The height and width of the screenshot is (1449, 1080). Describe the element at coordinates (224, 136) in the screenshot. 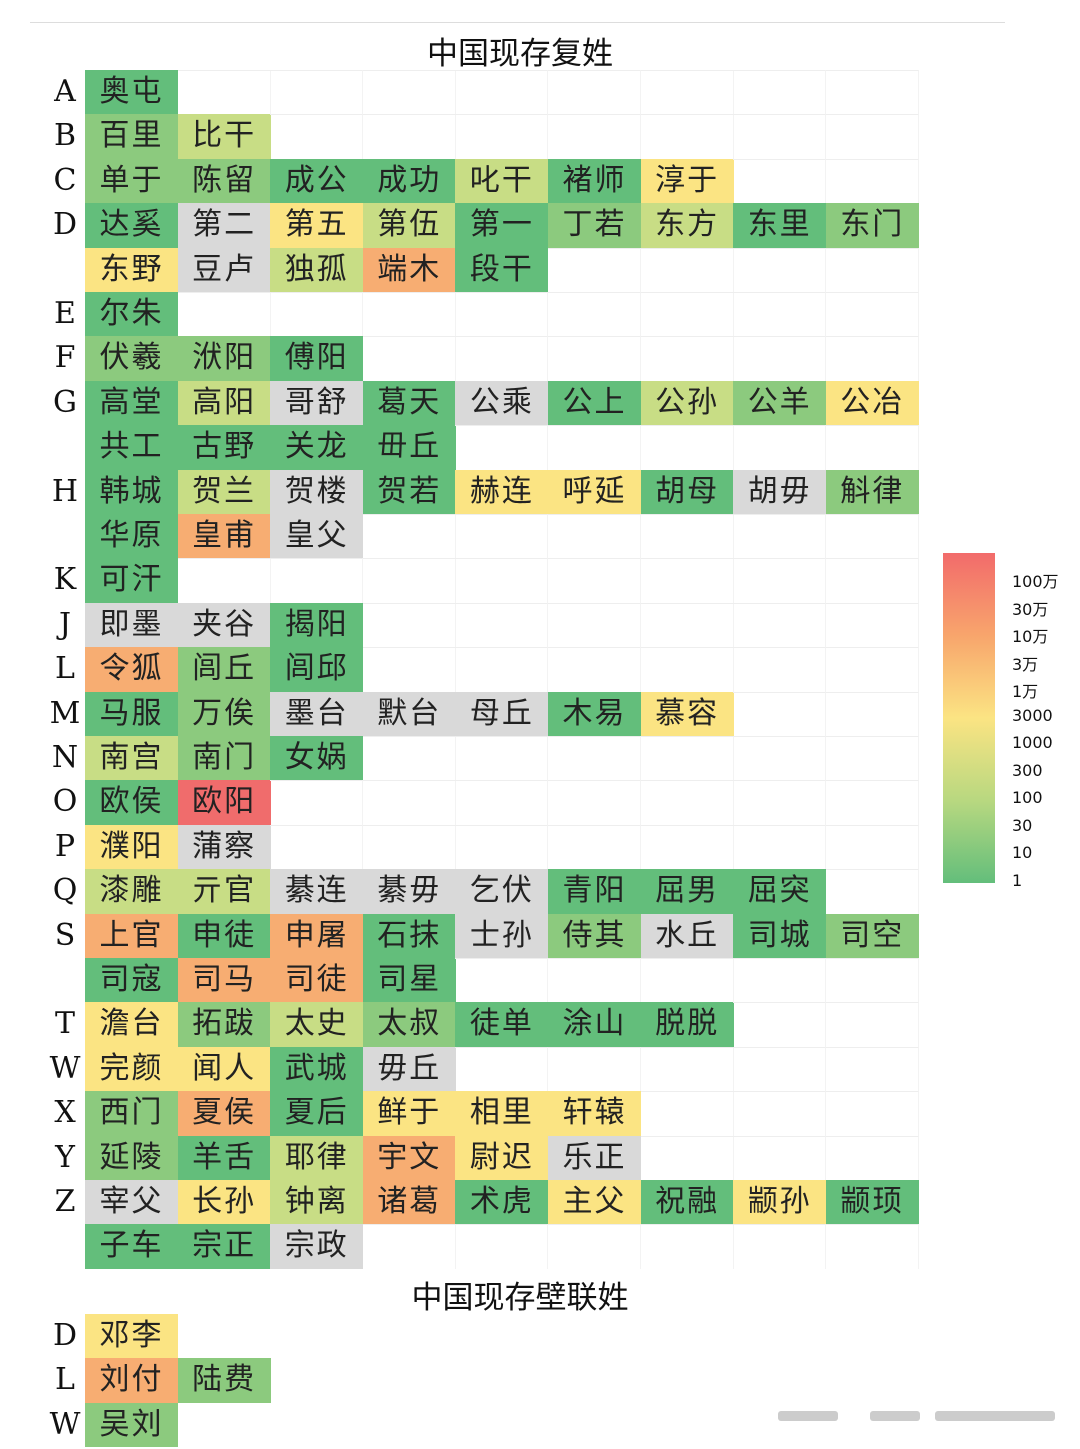

I see `surname-cell: 比干` at that location.